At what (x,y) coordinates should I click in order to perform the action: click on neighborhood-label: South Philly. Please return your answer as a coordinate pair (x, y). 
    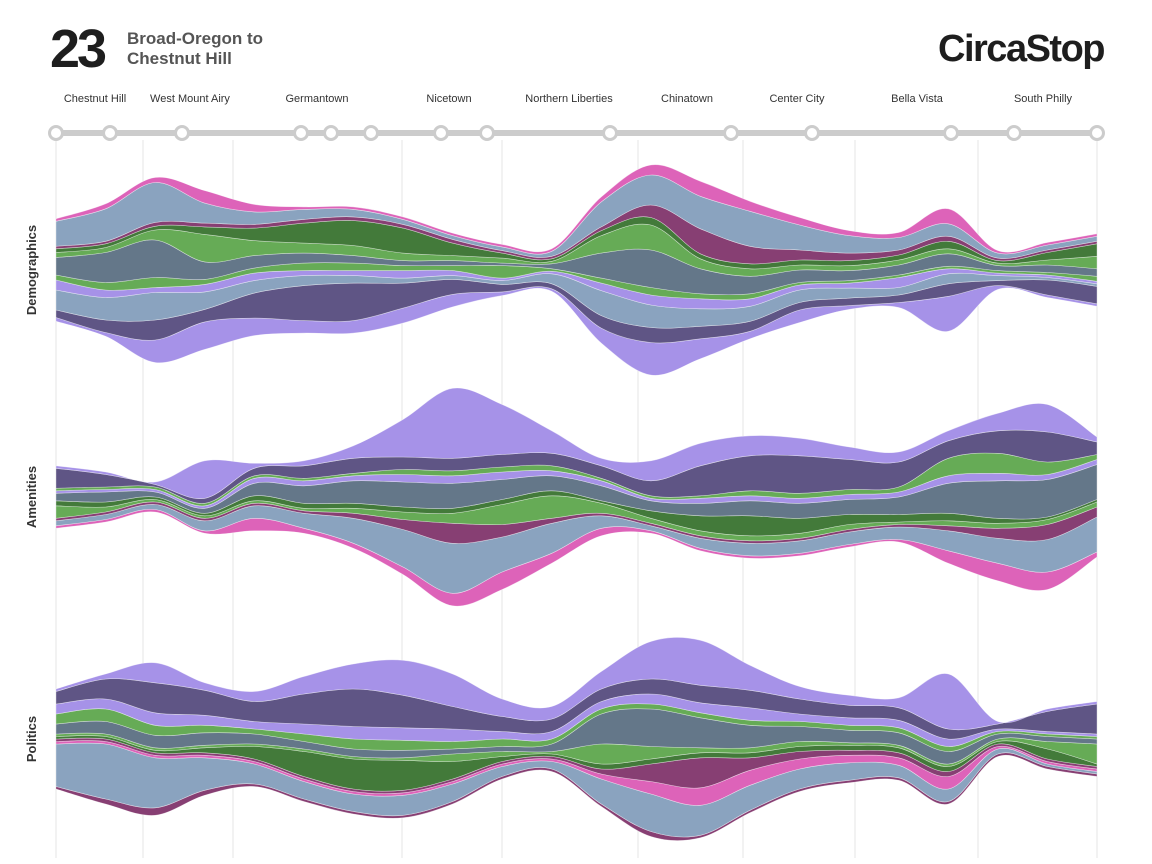
    Looking at the image, I should click on (1043, 99).